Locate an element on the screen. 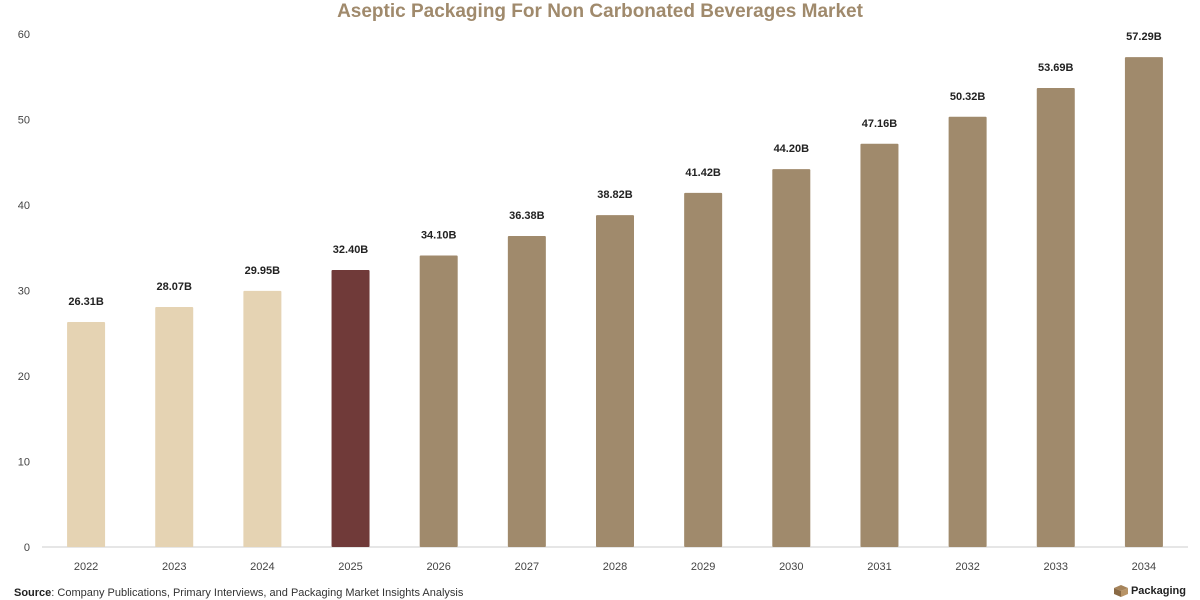 The width and height of the screenshot is (1200, 600). data-label: 47.16B is located at coordinates (880, 124).